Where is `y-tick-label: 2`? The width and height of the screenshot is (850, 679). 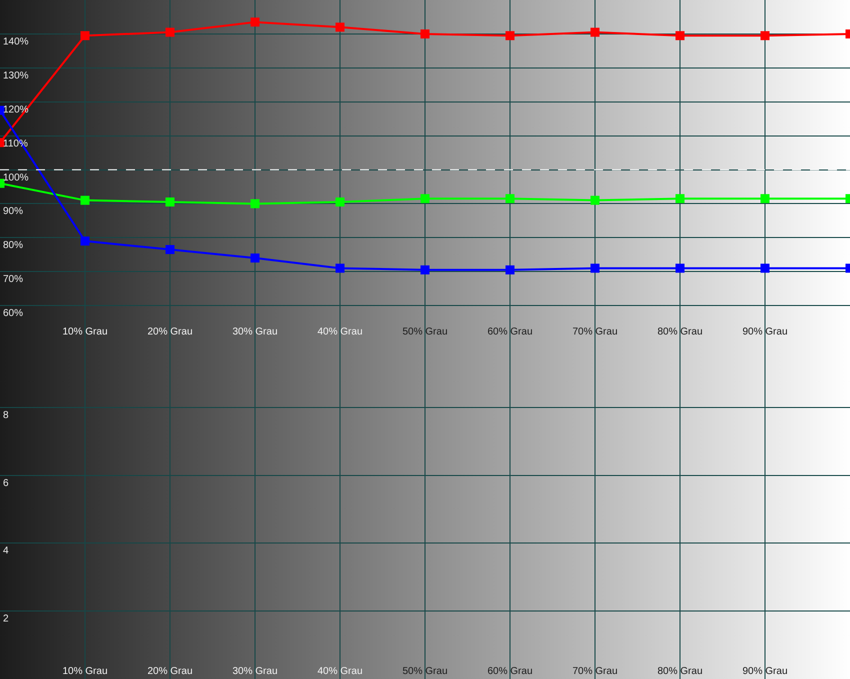
y-tick-label: 2 is located at coordinates (6, 619).